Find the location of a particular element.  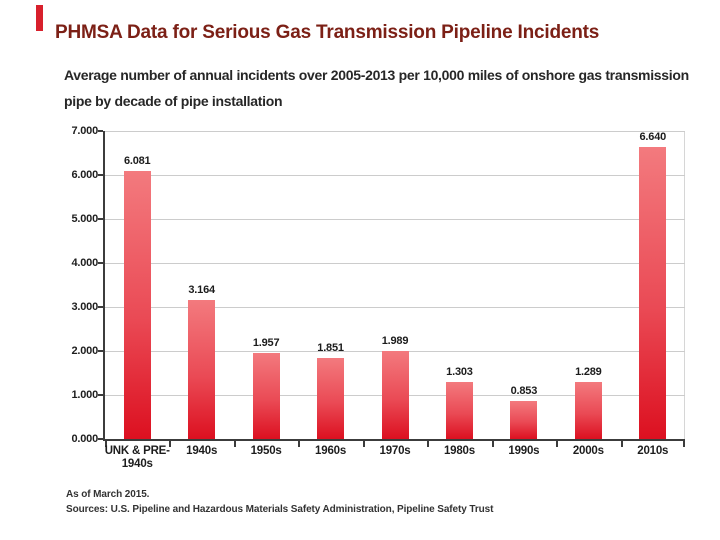

bar-value-label: 1.289 is located at coordinates (588, 372).